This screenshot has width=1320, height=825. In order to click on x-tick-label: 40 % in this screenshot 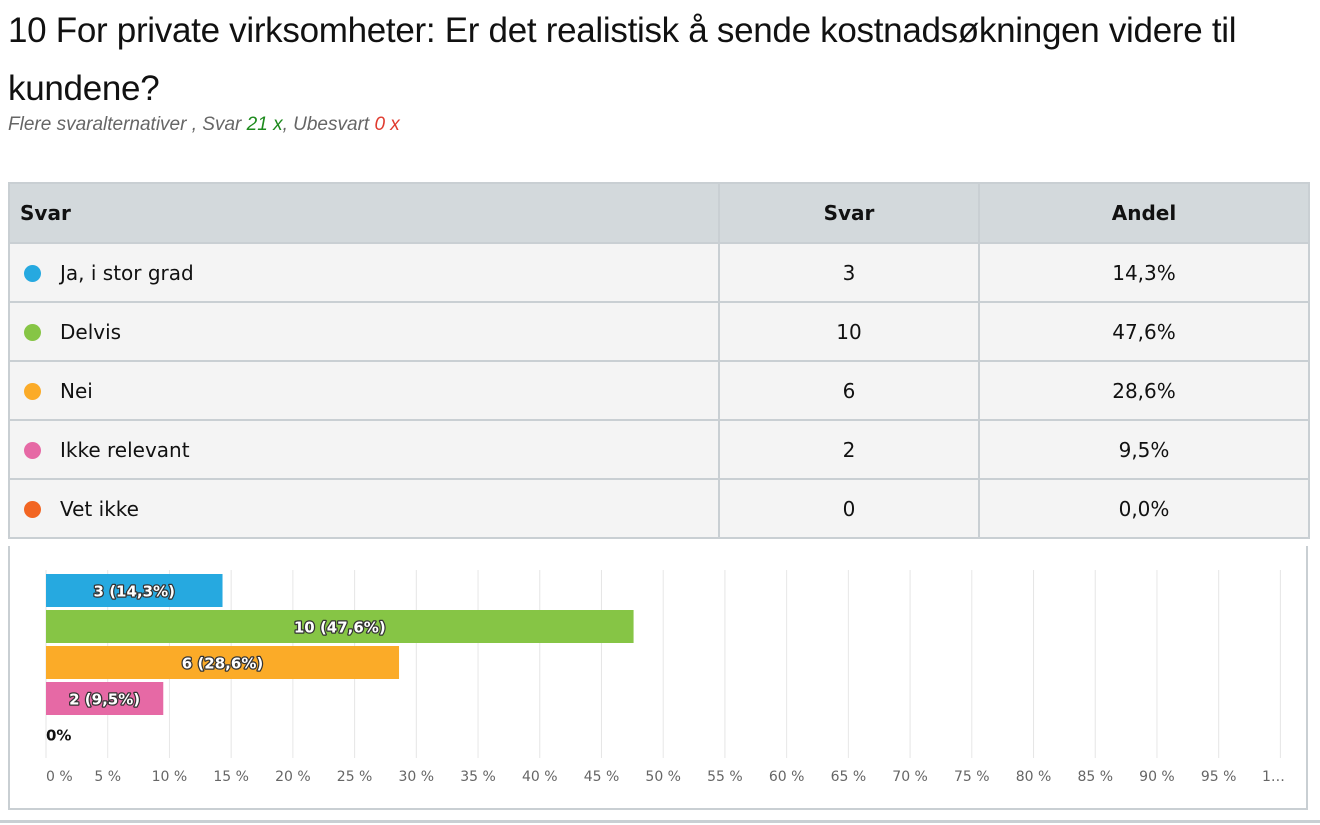, I will do `click(540, 777)`.